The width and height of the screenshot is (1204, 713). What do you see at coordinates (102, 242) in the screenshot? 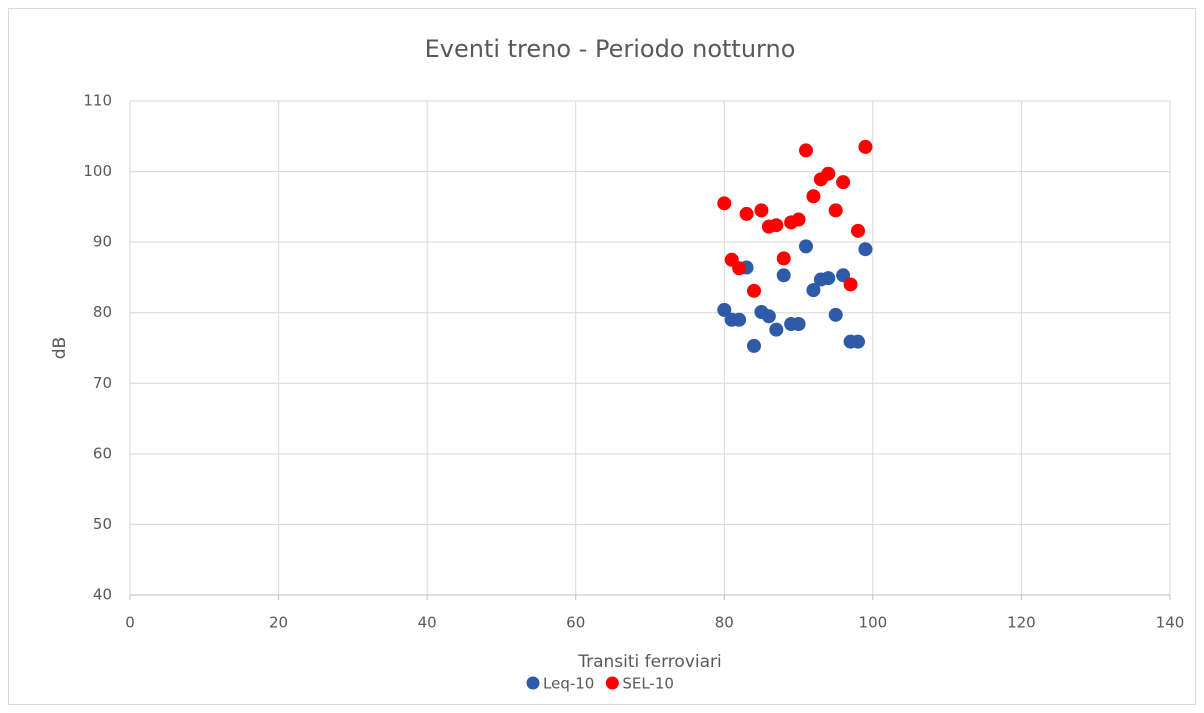
I see `y-tick-label: 90` at bounding box center [102, 242].